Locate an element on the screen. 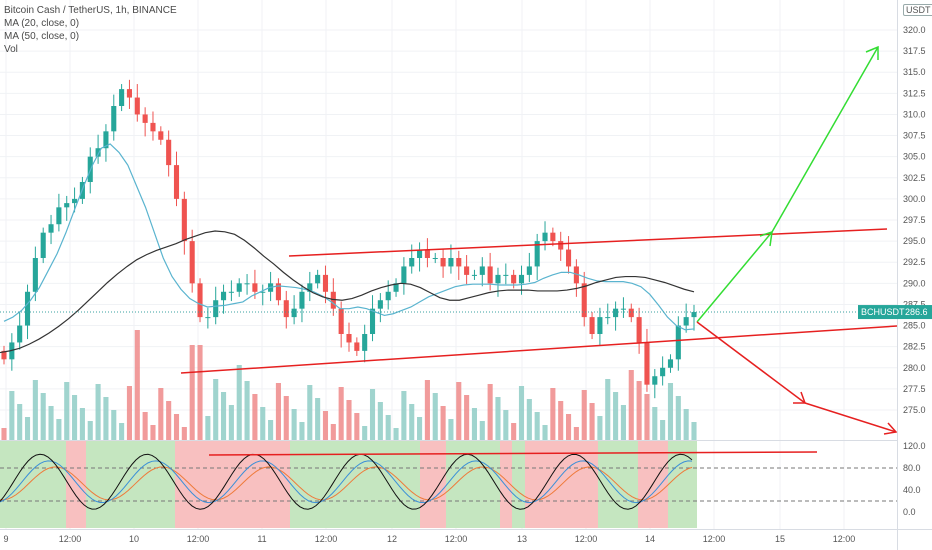  x-tick-label: 12:00 is located at coordinates (586, 539).